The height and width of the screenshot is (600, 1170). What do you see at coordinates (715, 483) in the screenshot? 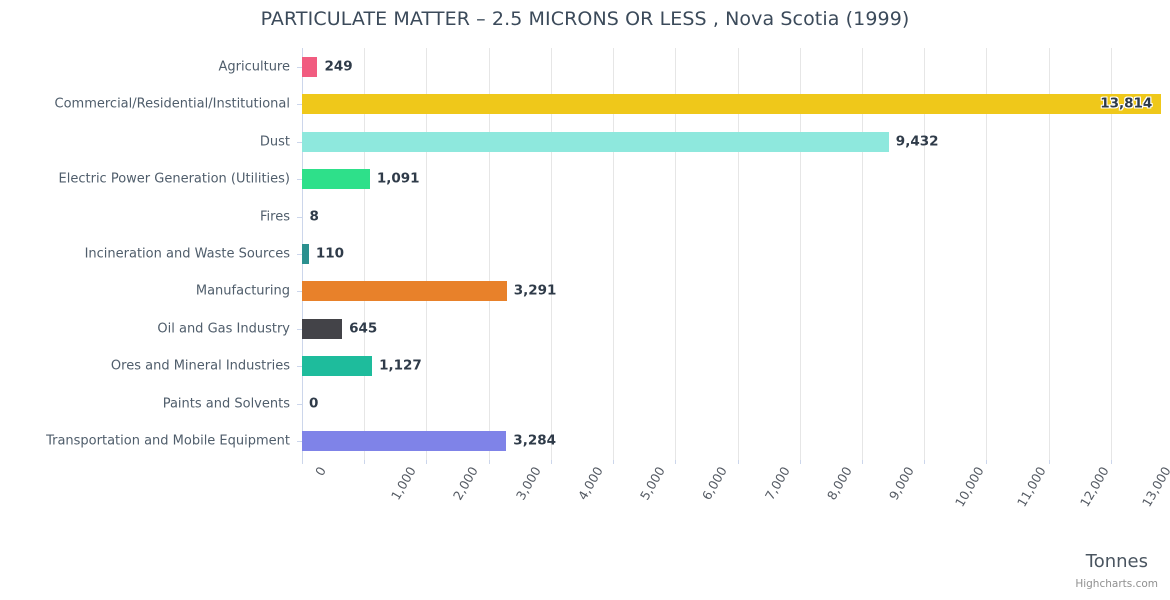
I see `x-tick-label: 6,000` at bounding box center [715, 483].